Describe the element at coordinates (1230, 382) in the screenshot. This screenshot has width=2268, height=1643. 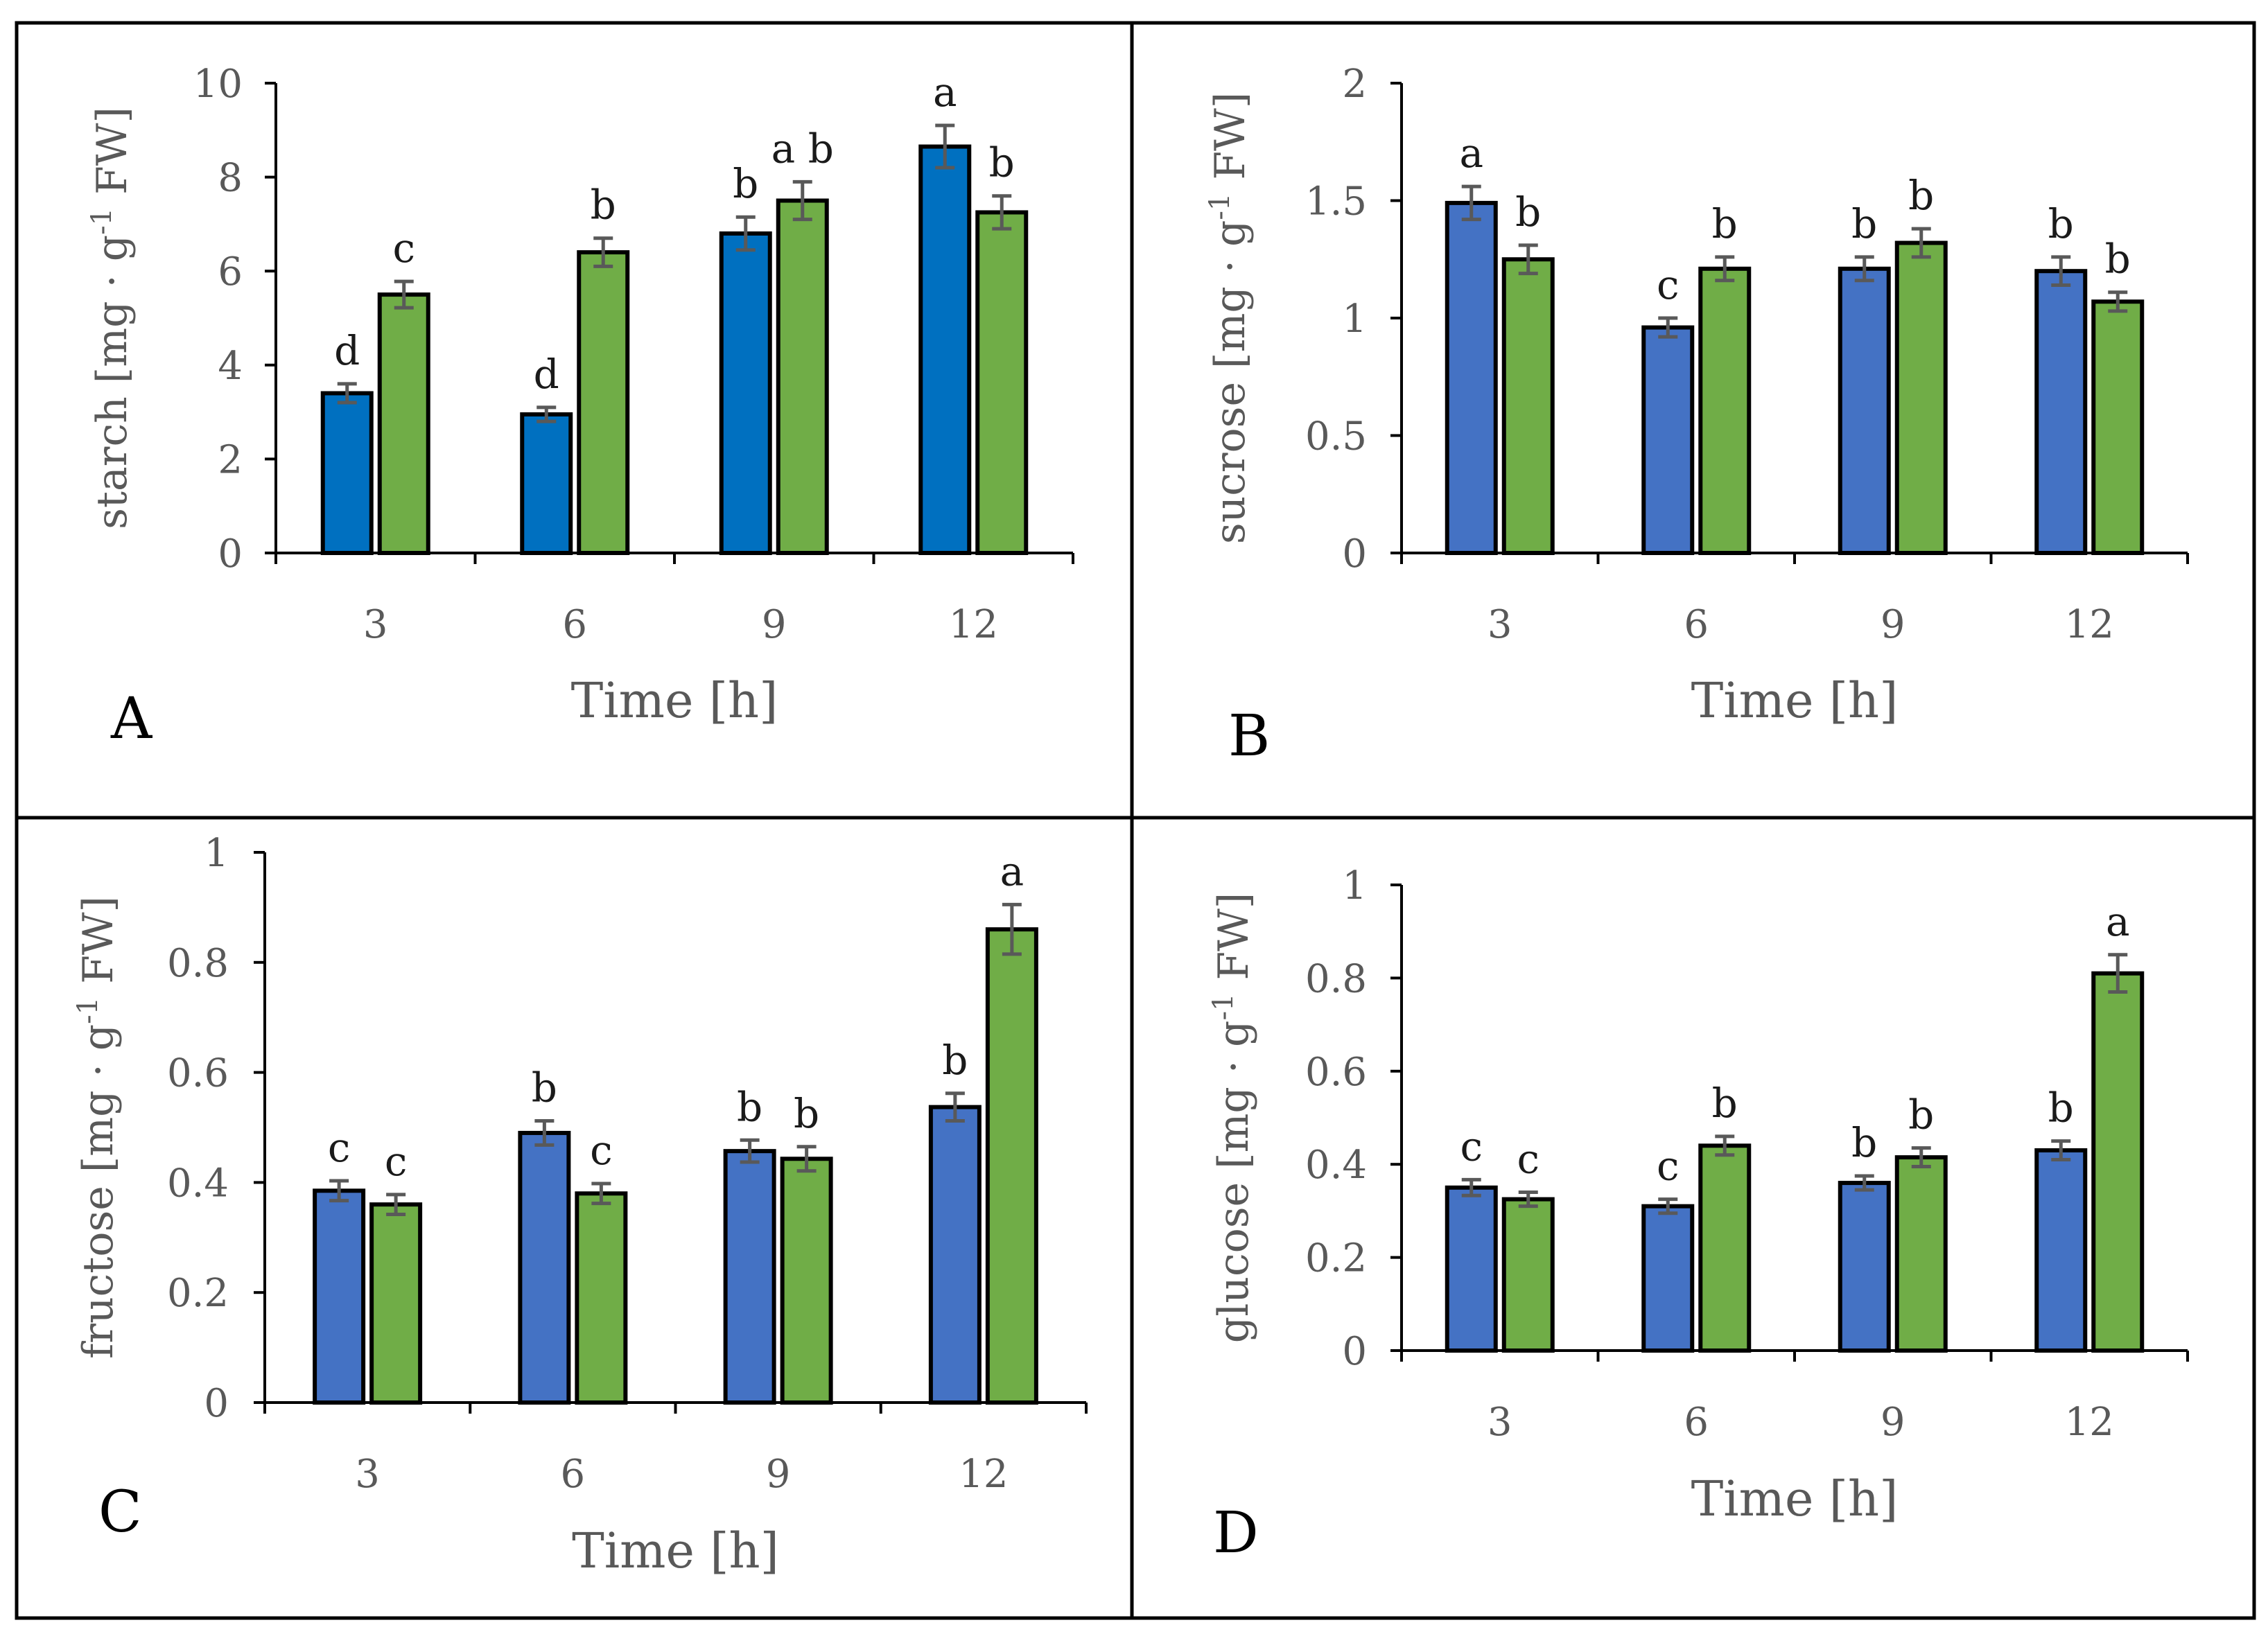
I see `y-axis-title-main: sucrose [mg · g` at that location.